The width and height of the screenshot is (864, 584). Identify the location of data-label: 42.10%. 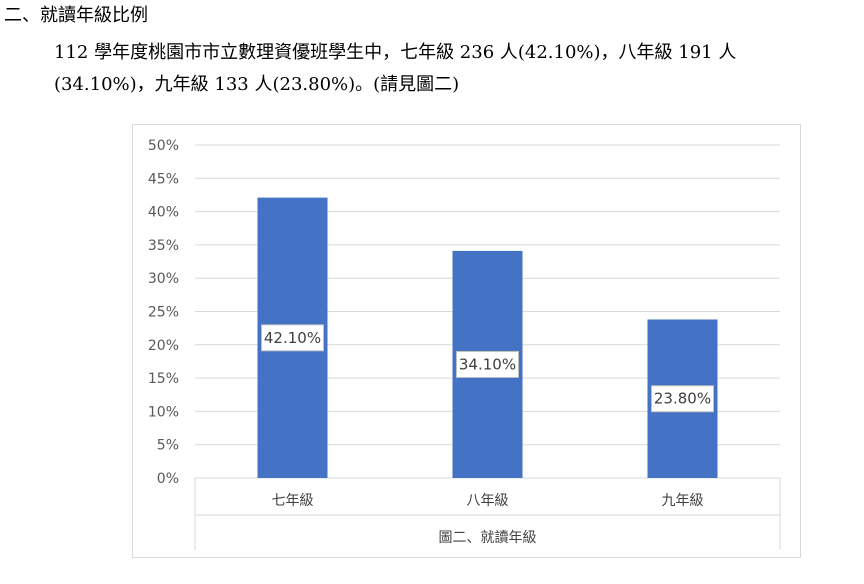
(292, 338).